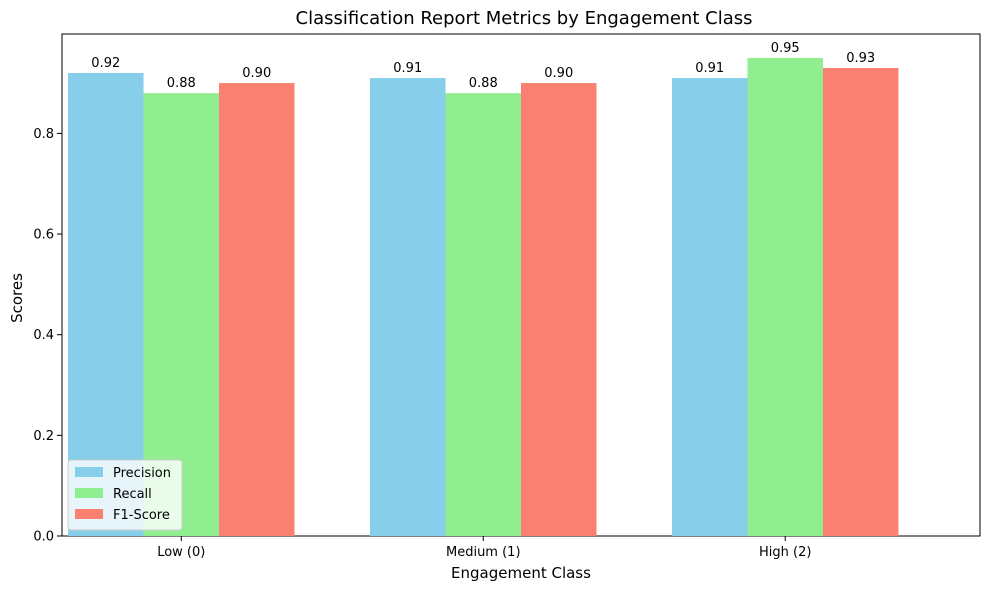 This screenshot has height=590, width=989. Describe the element at coordinates (860, 58) in the screenshot. I see `bar-label-f1-score-2: 0.93` at that location.